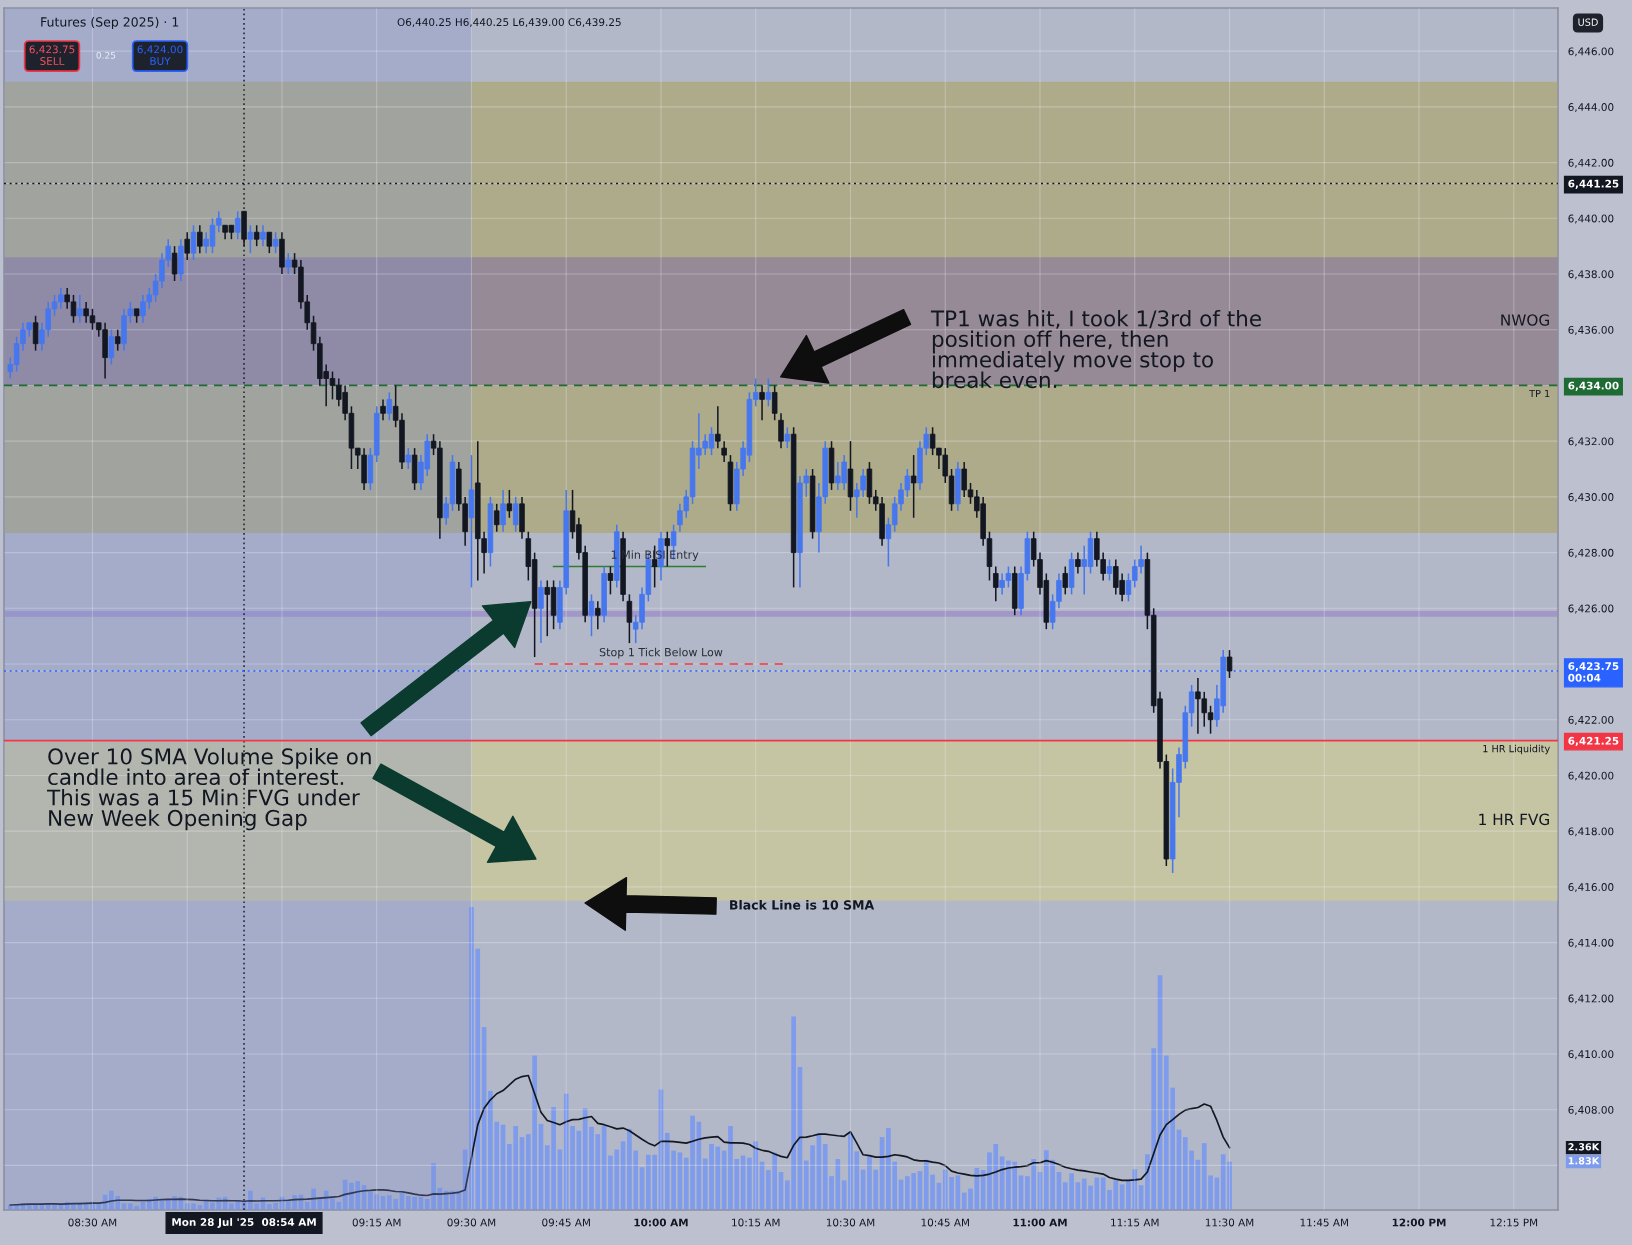 This screenshot has width=1632, height=1245. I want to click on annotation: 6,423.75 SELL, so click(52, 55).